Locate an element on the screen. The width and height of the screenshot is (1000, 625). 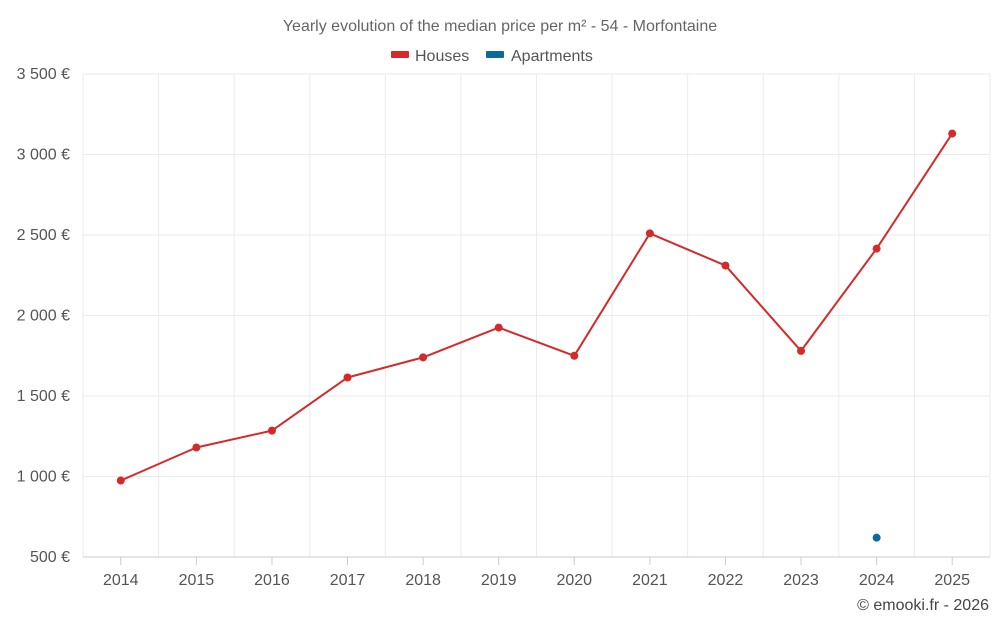
legend: Houses Apartments is located at coordinates (492, 56).